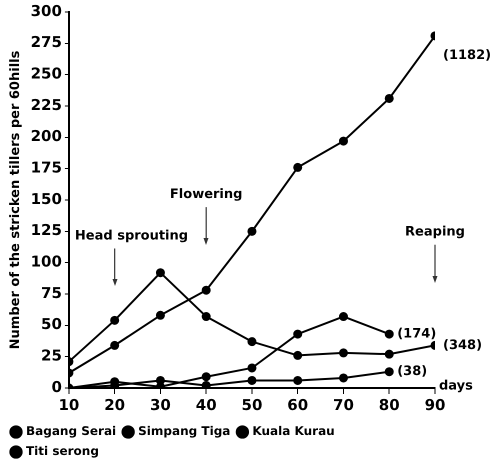  Describe the element at coordinates (46, 73) in the screenshot. I see `y-tick-label: 250` at that location.